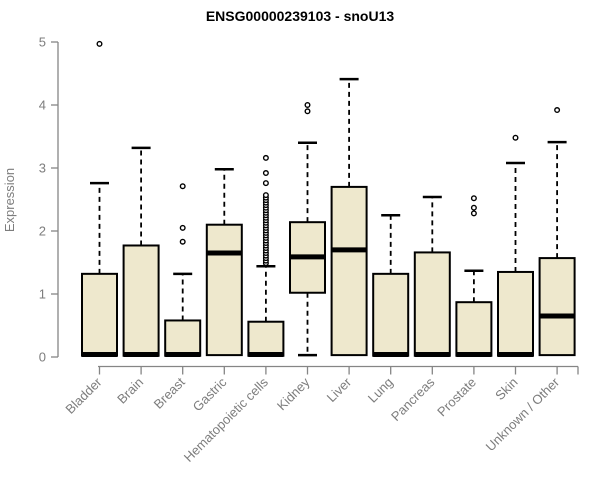 The image size is (600, 500). What do you see at coordinates (210, 394) in the screenshot?
I see `x-tick-label: Gastric` at bounding box center [210, 394].